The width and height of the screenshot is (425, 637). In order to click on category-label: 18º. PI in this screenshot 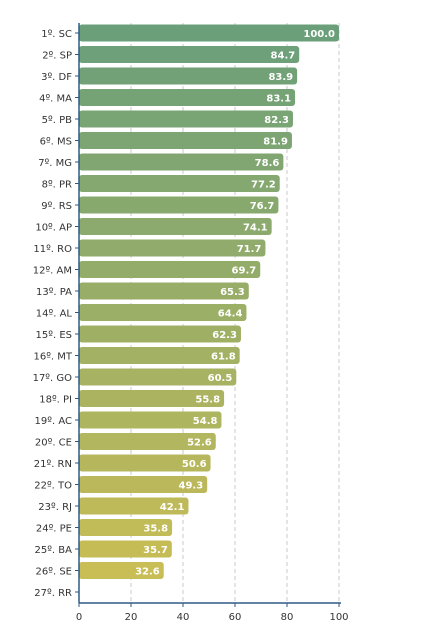, I will do `click(55, 400)`.